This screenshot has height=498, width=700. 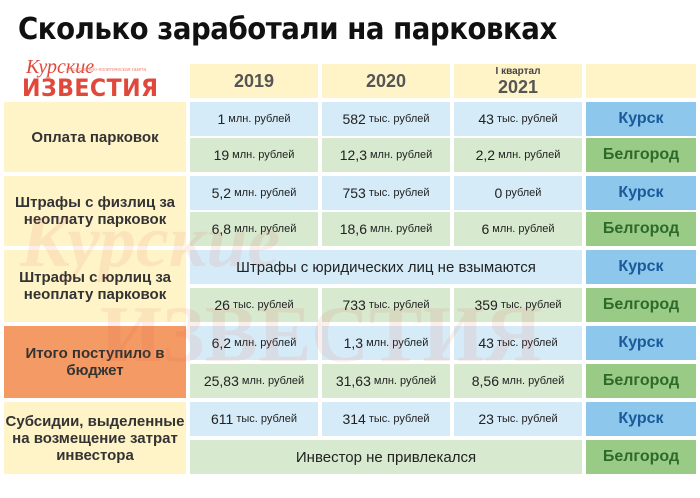 What do you see at coordinates (254, 81) in the screenshot?
I see `header-2019: 2019` at bounding box center [254, 81].